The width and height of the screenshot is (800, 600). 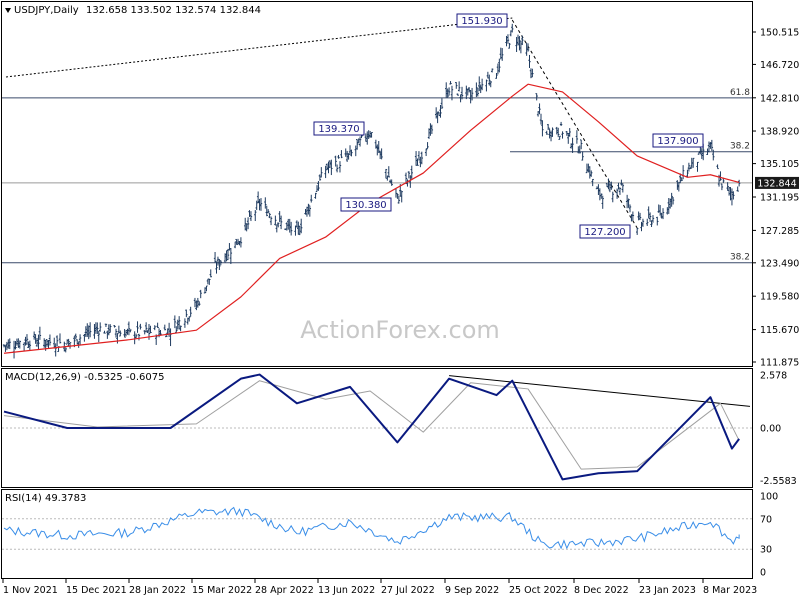 I want to click on price-annotation-label: 130.380, so click(x=365, y=205).